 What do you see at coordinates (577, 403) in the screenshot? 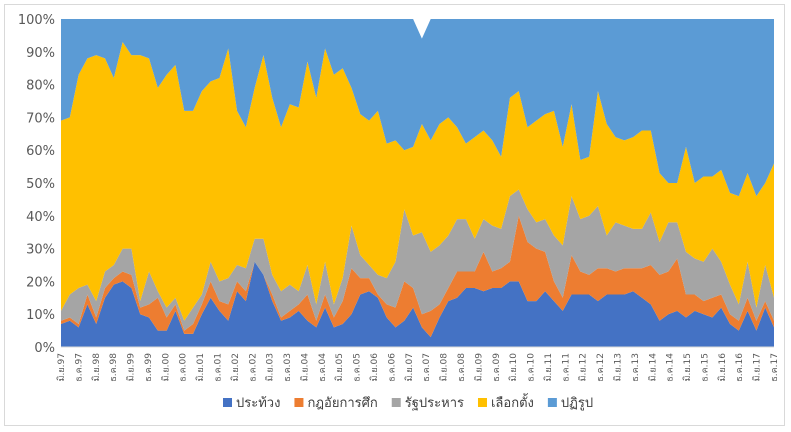
I see `legend-label-4: ปฏิรูป` at bounding box center [577, 403].